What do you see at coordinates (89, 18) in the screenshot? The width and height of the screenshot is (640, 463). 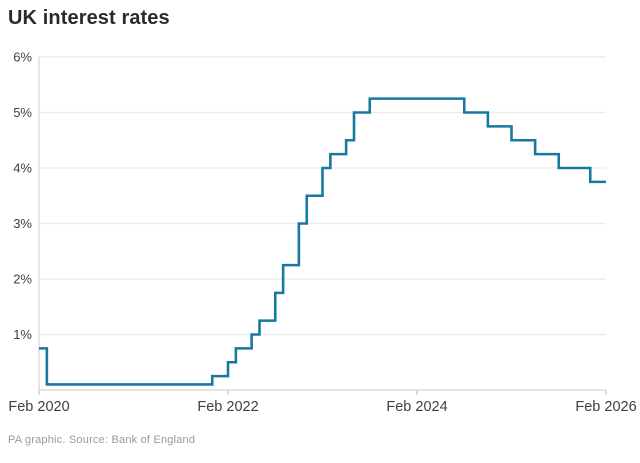 I see `chart-title: UK interest rates` at bounding box center [89, 18].